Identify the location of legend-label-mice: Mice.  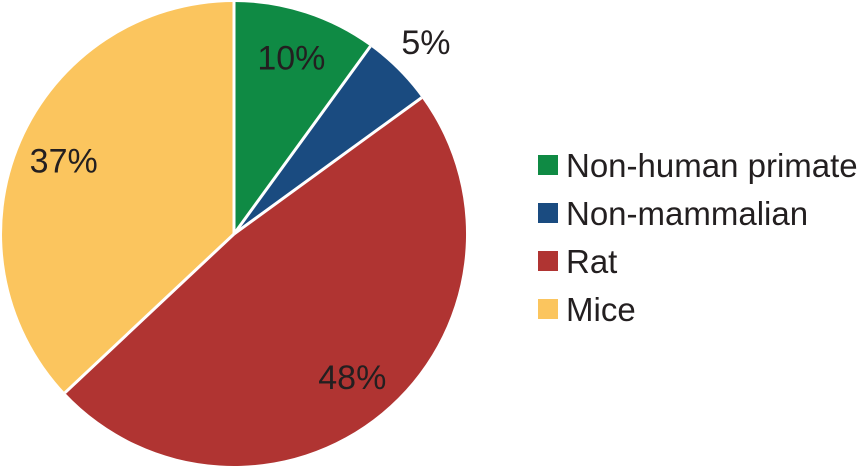
(601, 309).